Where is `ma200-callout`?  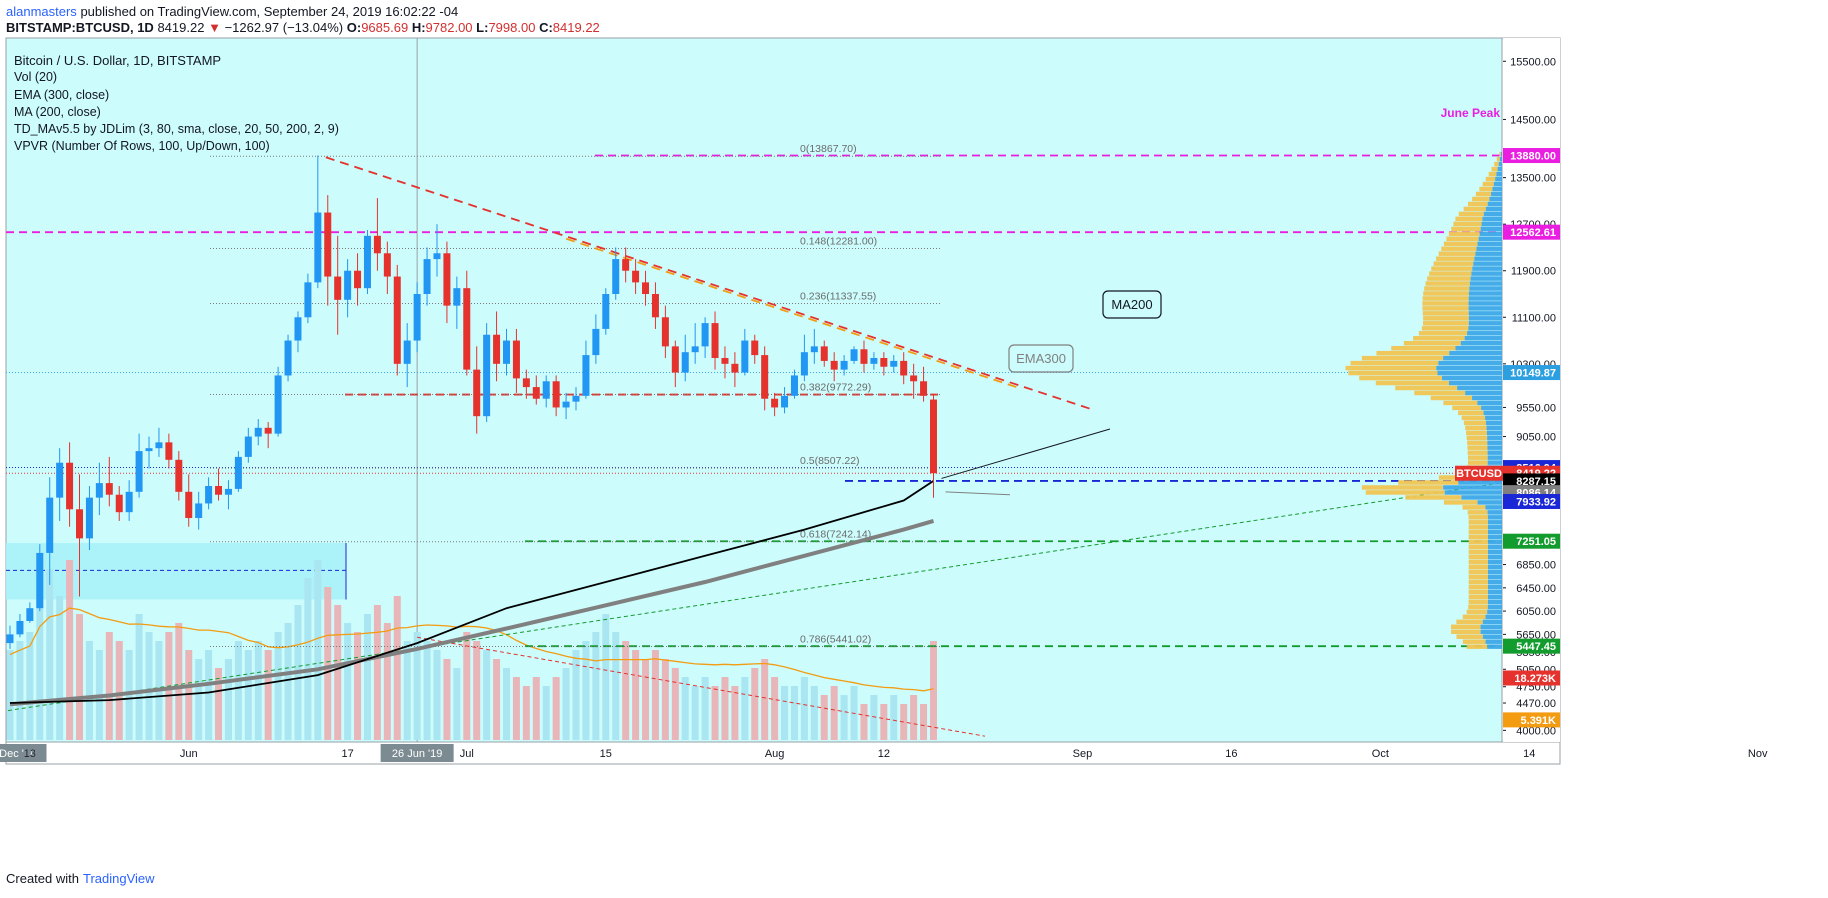
ma200-callout is located at coordinates (1132, 304).